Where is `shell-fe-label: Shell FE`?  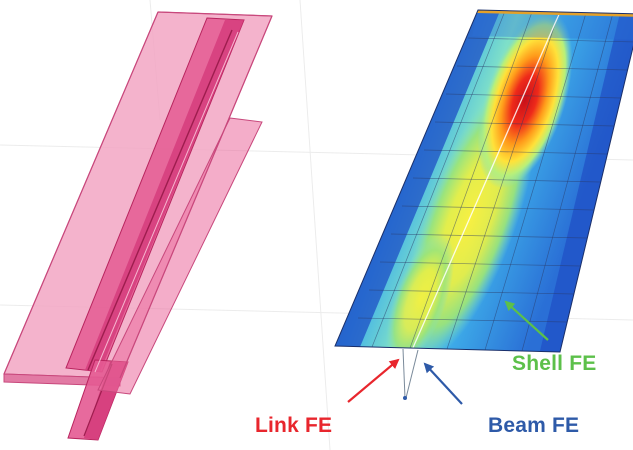
shell-fe-label: Shell FE is located at coordinates (554, 363).